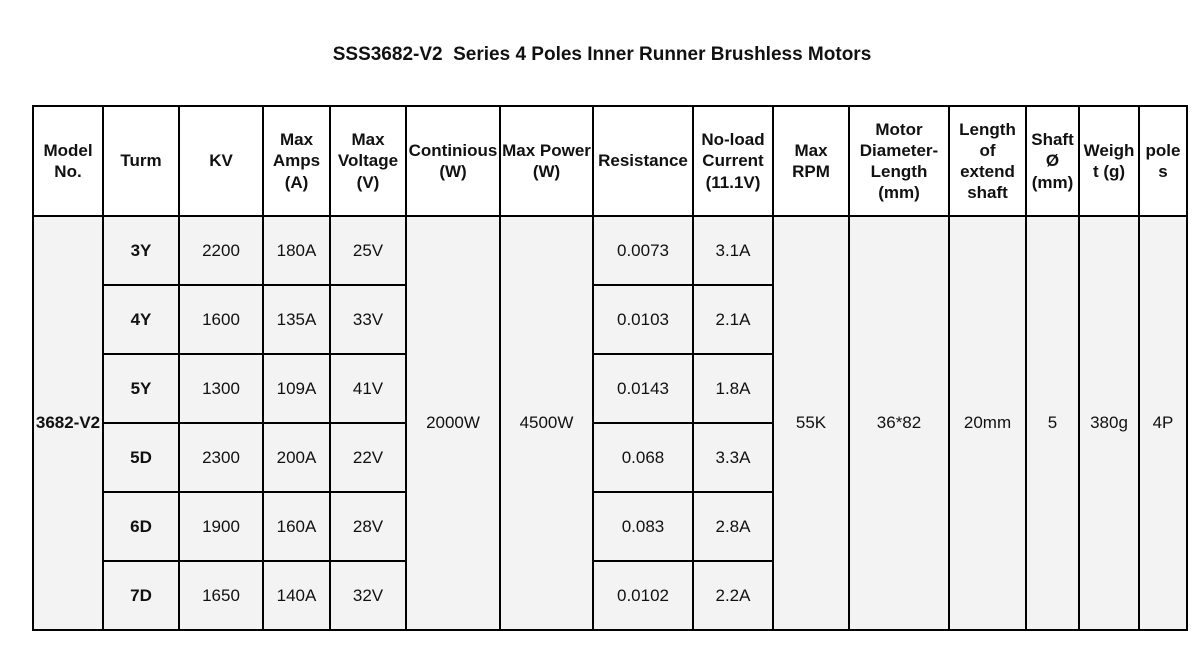  Describe the element at coordinates (141, 388) in the screenshot. I see `turn-cell: 5Y` at that location.